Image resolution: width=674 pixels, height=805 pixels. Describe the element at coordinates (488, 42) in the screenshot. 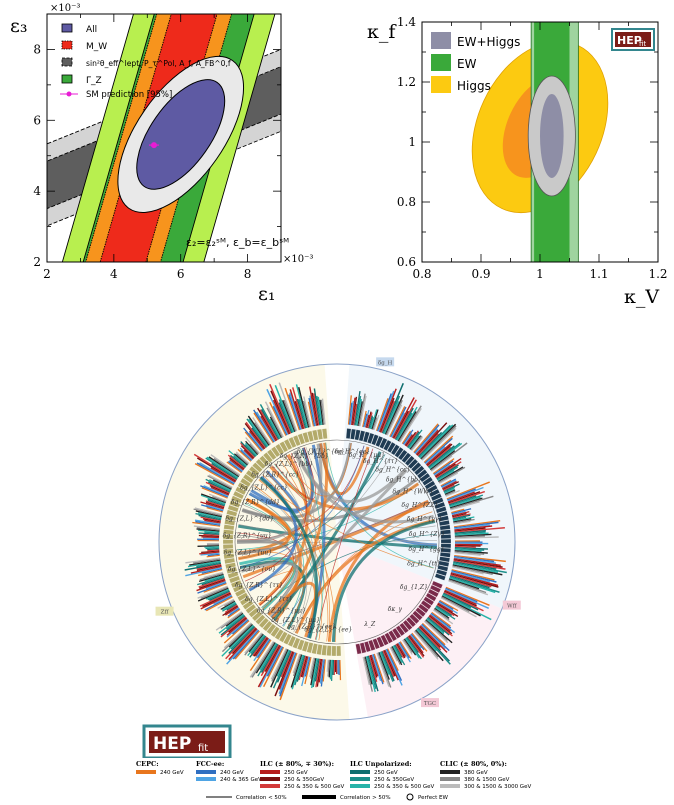

I see `legend-label-ew-higgs: EW+Higgs` at that location.